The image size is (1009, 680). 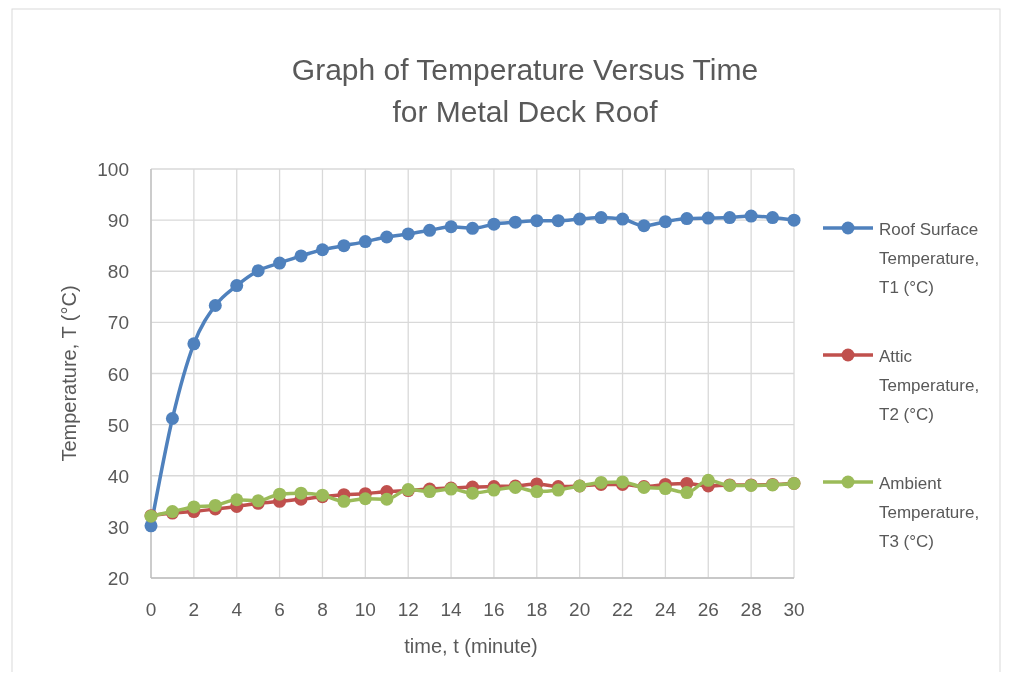 What do you see at coordinates (580, 609) in the screenshot?
I see `x-tick-label: 20` at bounding box center [580, 609].